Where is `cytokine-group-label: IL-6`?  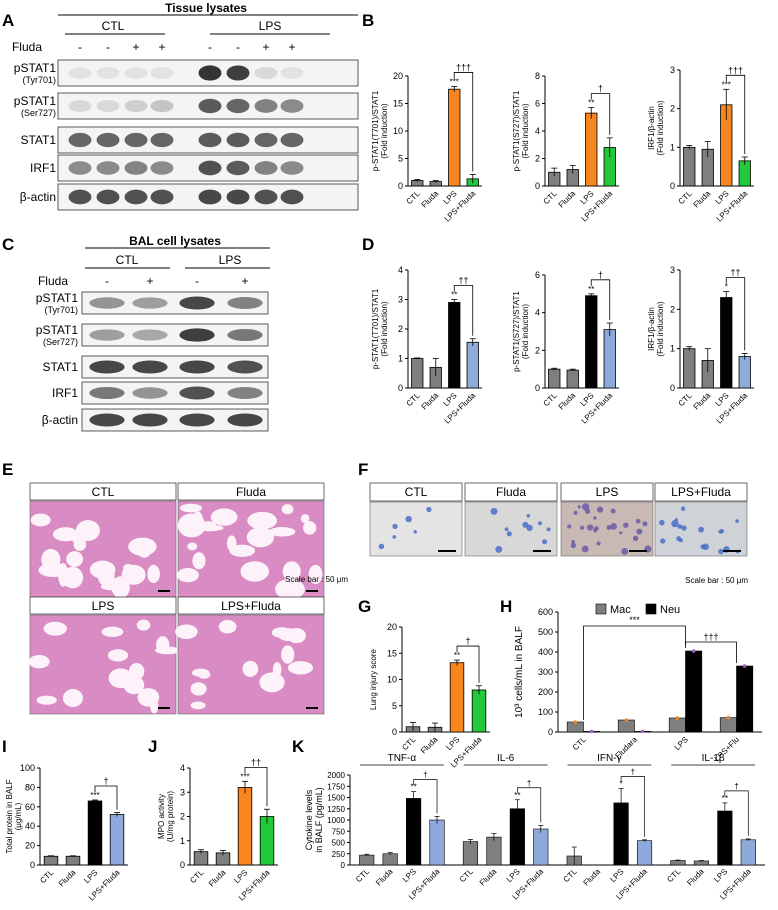 cytokine-group-label: IL-6 is located at coordinates (506, 758).